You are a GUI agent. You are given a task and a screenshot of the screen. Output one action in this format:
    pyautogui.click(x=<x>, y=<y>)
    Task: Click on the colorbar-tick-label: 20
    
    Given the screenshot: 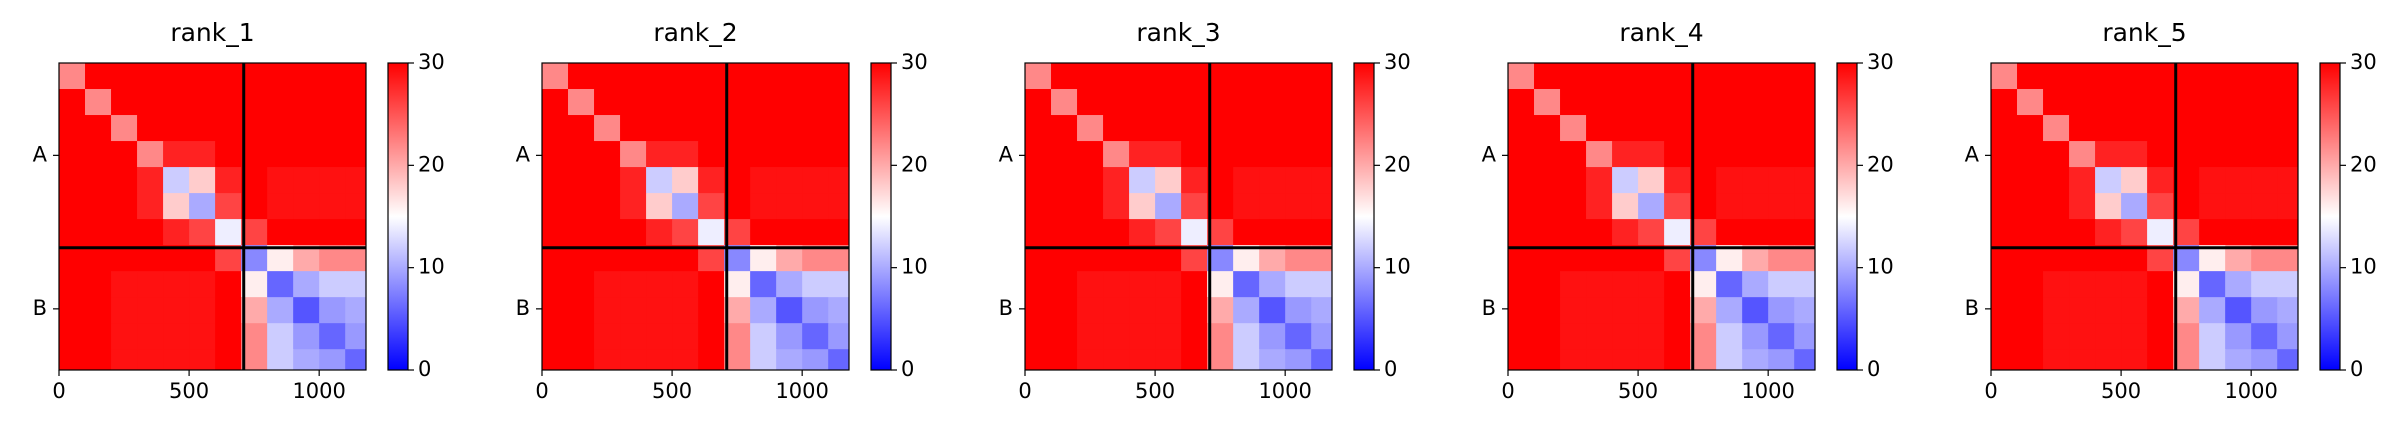 What is the action you would take?
    pyautogui.click(x=914, y=164)
    